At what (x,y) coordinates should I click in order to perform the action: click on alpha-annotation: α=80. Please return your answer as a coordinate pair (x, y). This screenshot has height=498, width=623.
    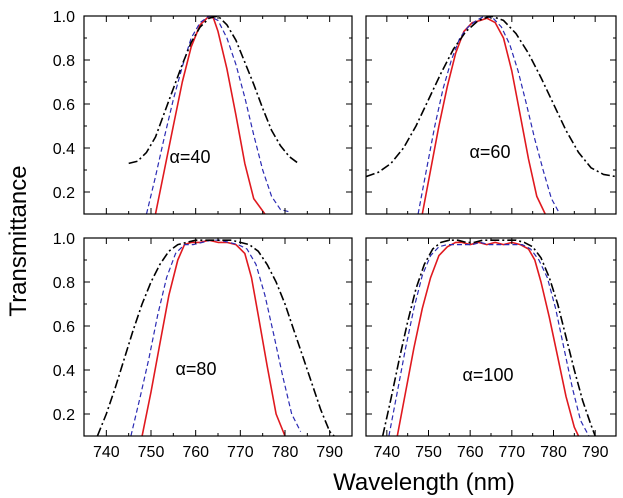
    Looking at the image, I should click on (196, 369).